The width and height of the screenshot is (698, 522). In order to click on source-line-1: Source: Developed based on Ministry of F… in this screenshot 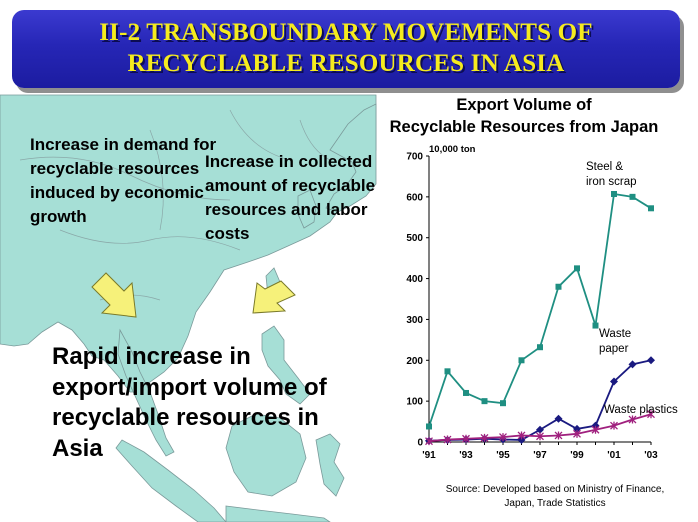, I will do `click(555, 489)`.